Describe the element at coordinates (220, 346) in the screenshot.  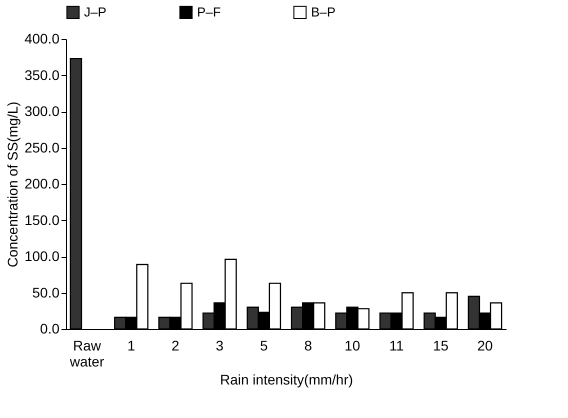
I see `x-tick-label: 3` at that location.